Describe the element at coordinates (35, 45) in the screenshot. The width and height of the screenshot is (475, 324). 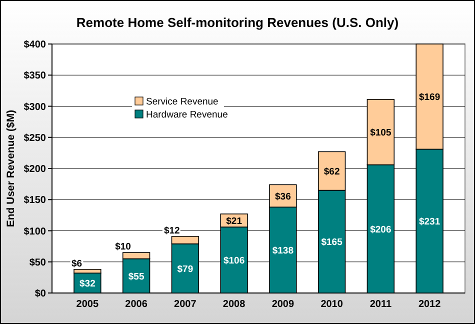
I see `y-tick-label: $400` at that location.